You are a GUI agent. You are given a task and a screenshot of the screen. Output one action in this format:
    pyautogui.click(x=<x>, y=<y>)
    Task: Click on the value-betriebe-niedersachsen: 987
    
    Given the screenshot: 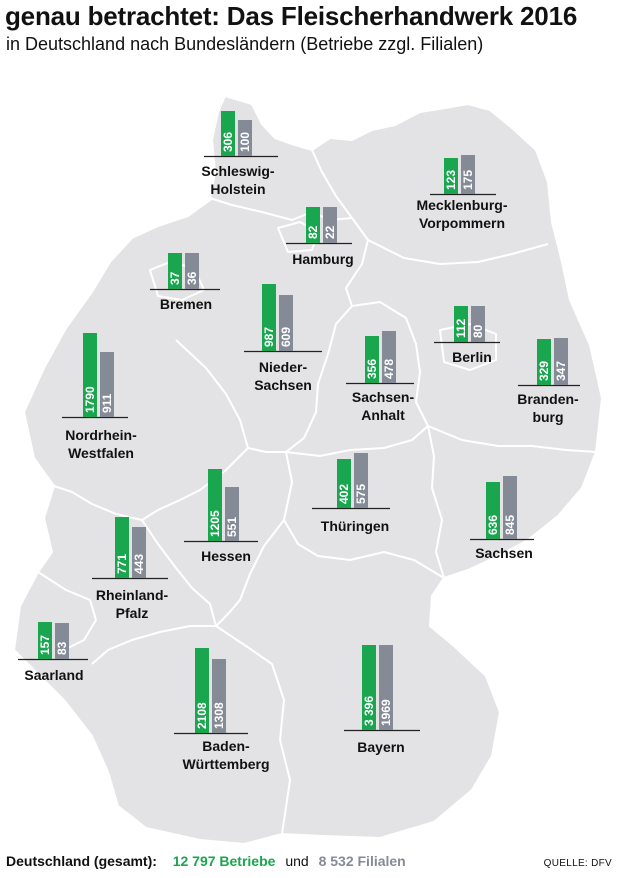 What is the action you would take?
    pyautogui.click(x=269, y=337)
    